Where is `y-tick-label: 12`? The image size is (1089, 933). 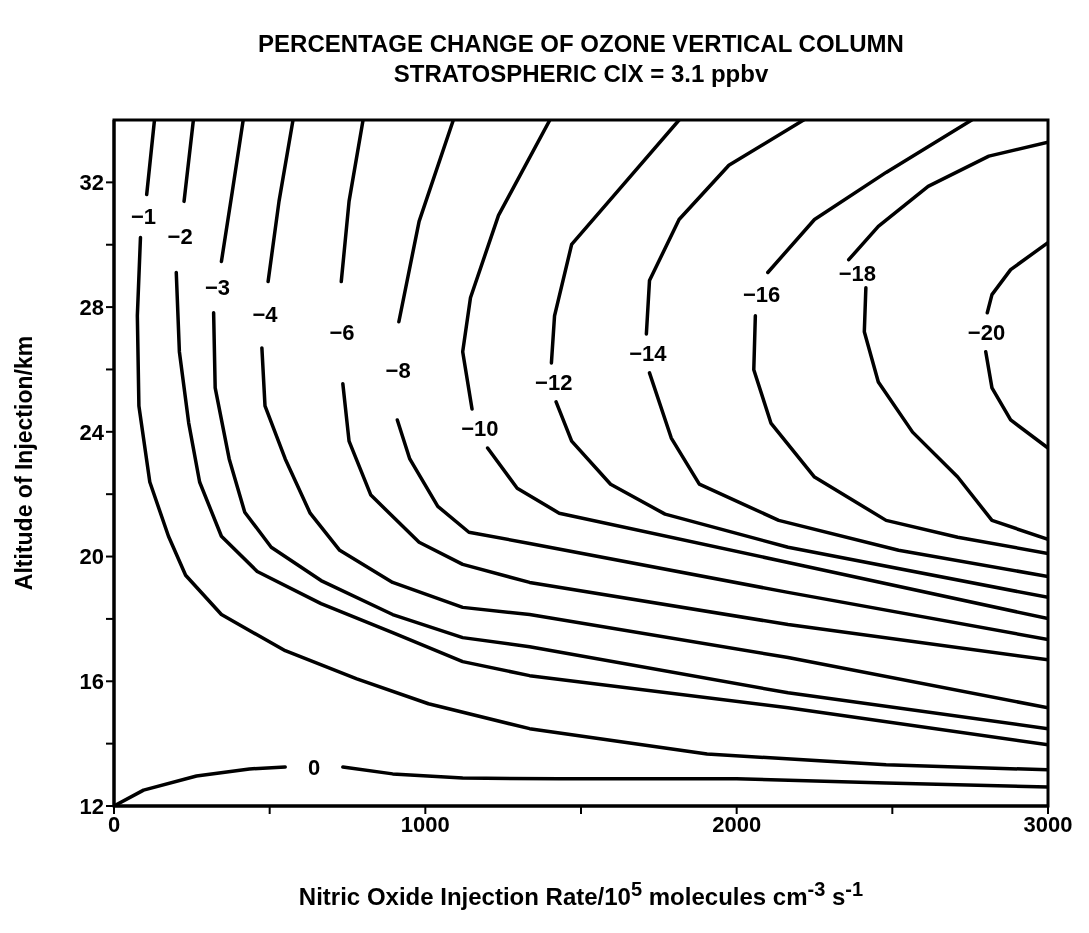
y-tick-label: 12 is located at coordinates (91, 806).